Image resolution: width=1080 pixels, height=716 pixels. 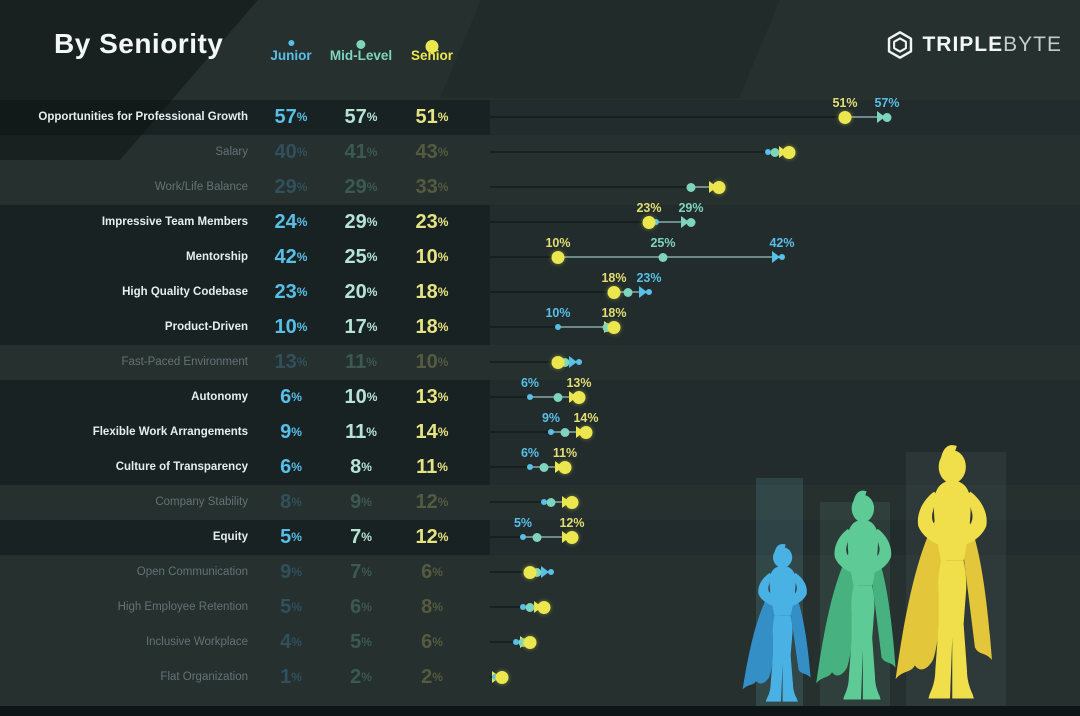 What do you see at coordinates (217, 257) in the screenshot?
I see `category-label: Mentorship` at bounding box center [217, 257].